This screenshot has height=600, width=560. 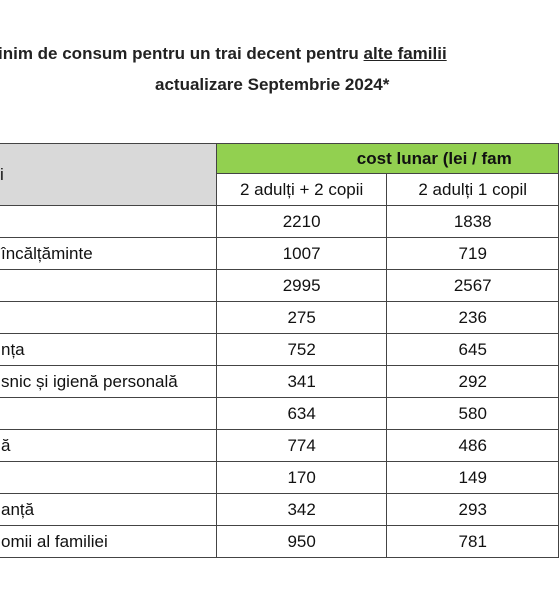 What do you see at coordinates (472, 221) in the screenshot?
I see `cell-value: 1838` at bounding box center [472, 221].